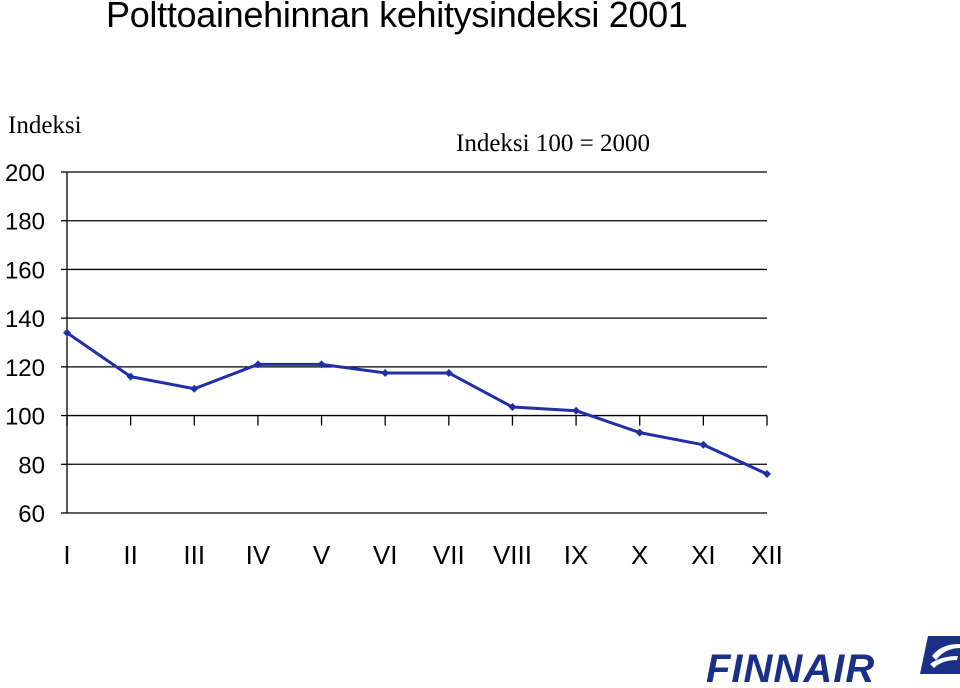 This screenshot has height=688, width=960. What do you see at coordinates (576, 410) in the screenshot?
I see `data-point-IX` at bounding box center [576, 410].